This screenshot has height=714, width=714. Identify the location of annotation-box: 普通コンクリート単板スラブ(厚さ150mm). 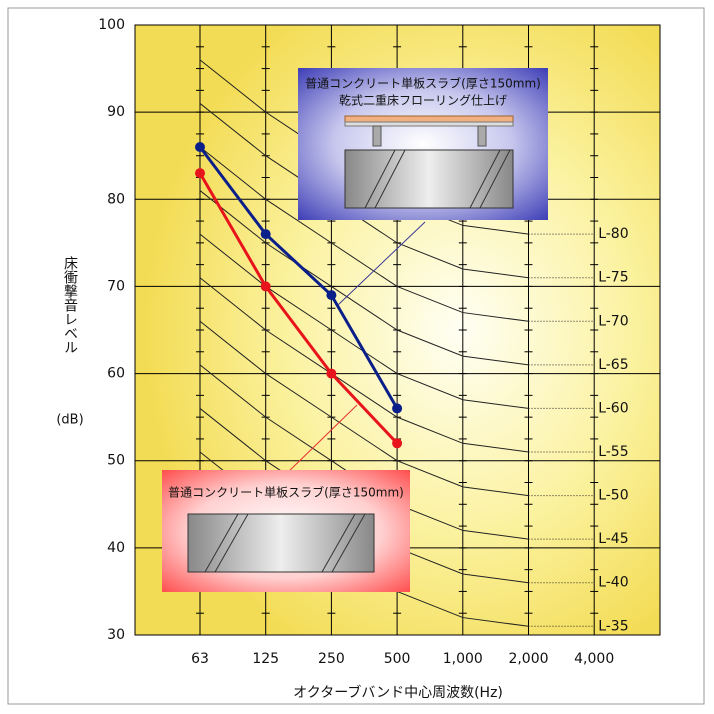
(286, 531).